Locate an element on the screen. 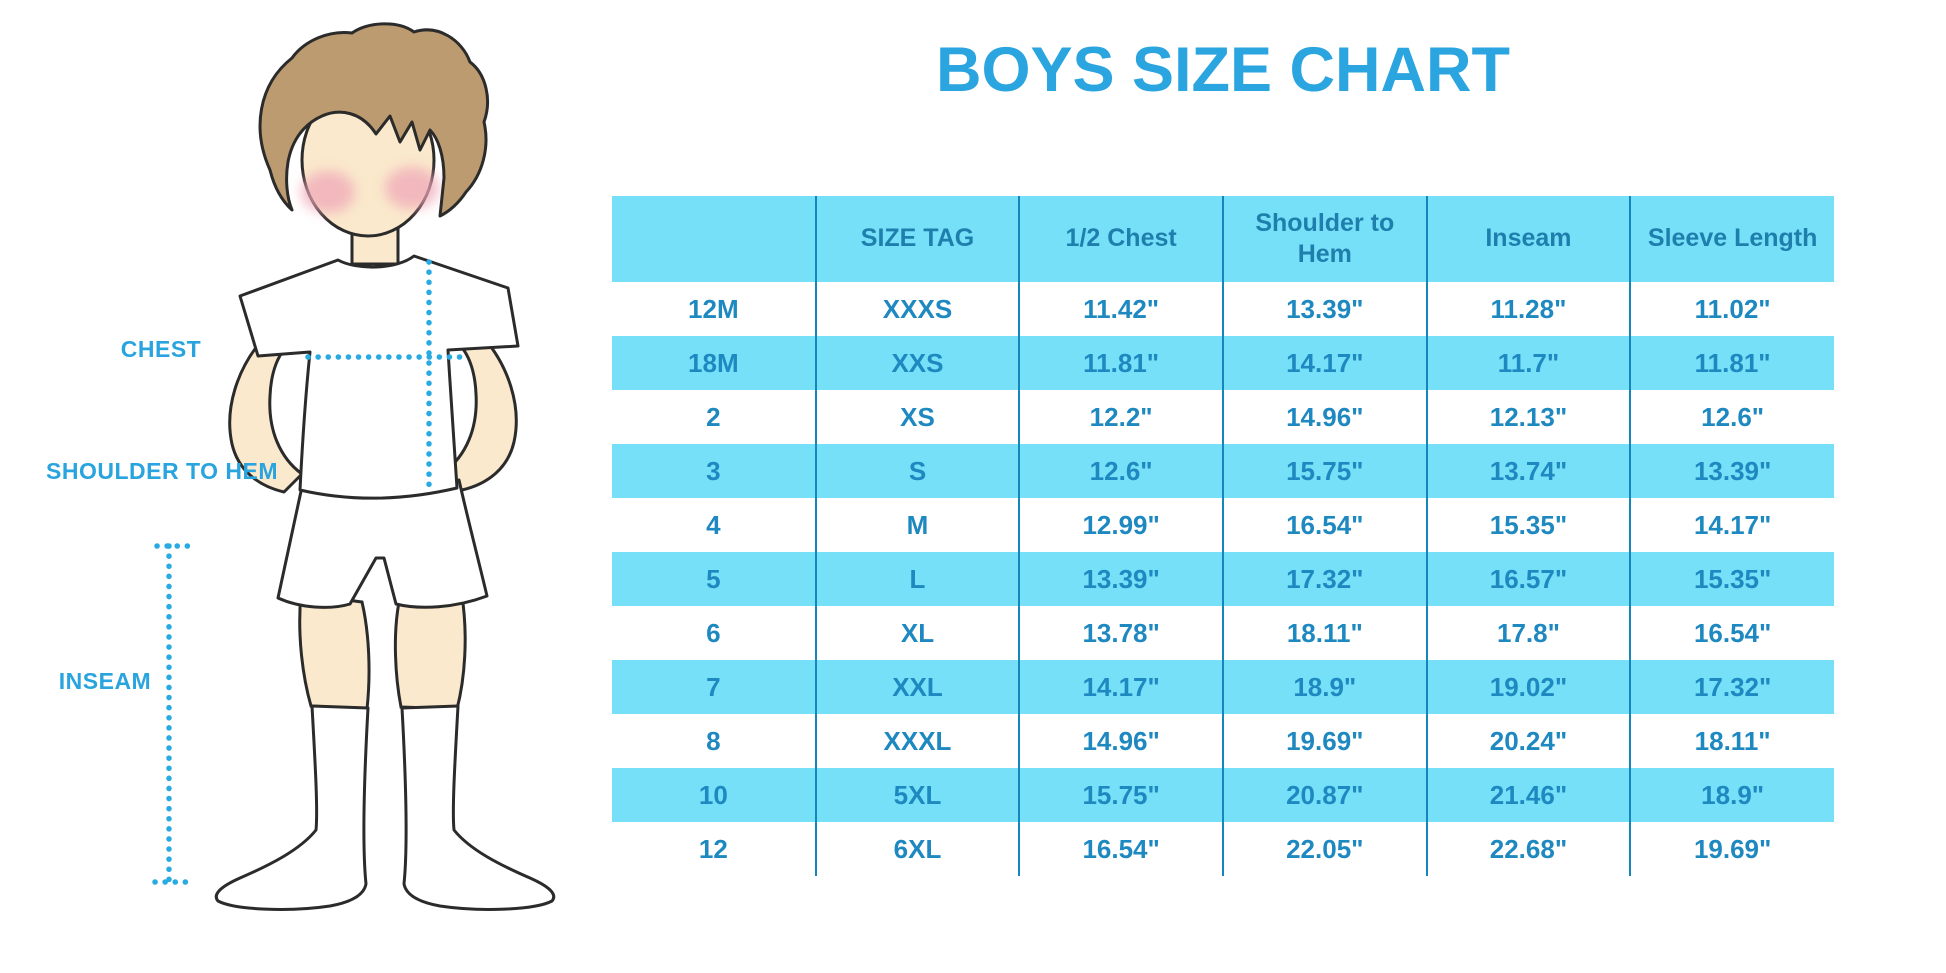 The height and width of the screenshot is (973, 1946). table-cell: M is located at coordinates (917, 525).